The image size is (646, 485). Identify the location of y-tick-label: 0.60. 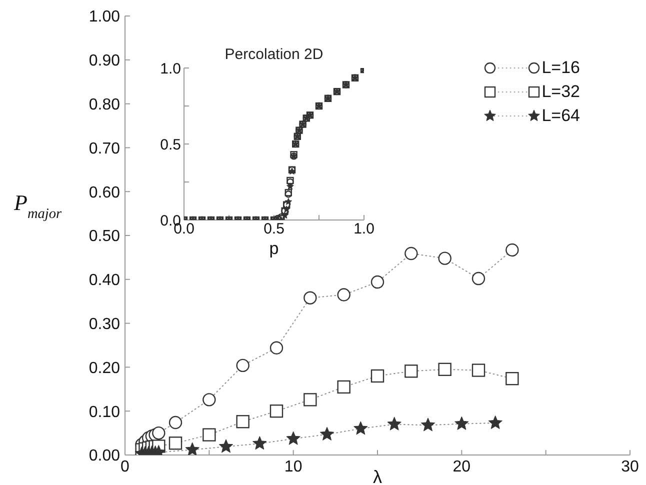
(104, 193).